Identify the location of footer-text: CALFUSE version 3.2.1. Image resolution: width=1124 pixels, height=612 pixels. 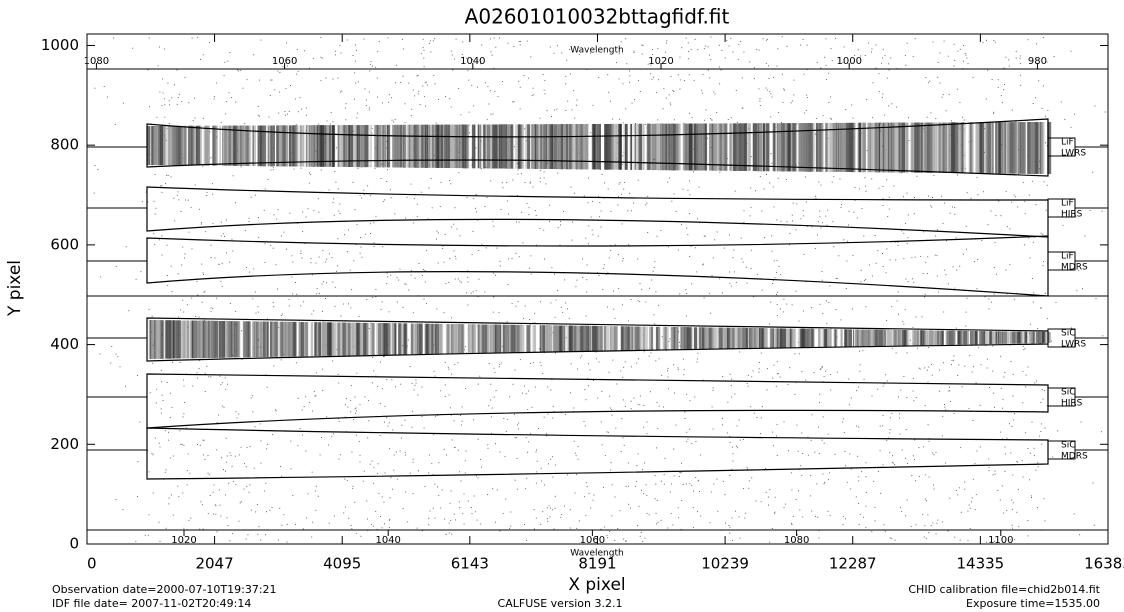
(560, 603).